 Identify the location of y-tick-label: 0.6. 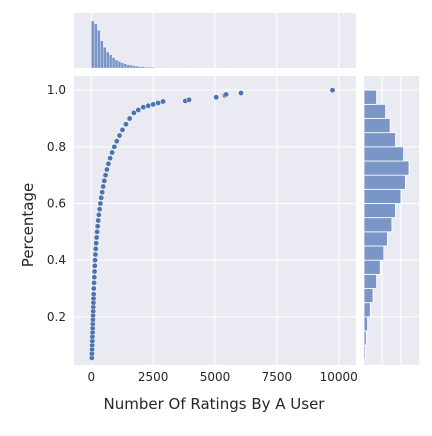
(56, 204).